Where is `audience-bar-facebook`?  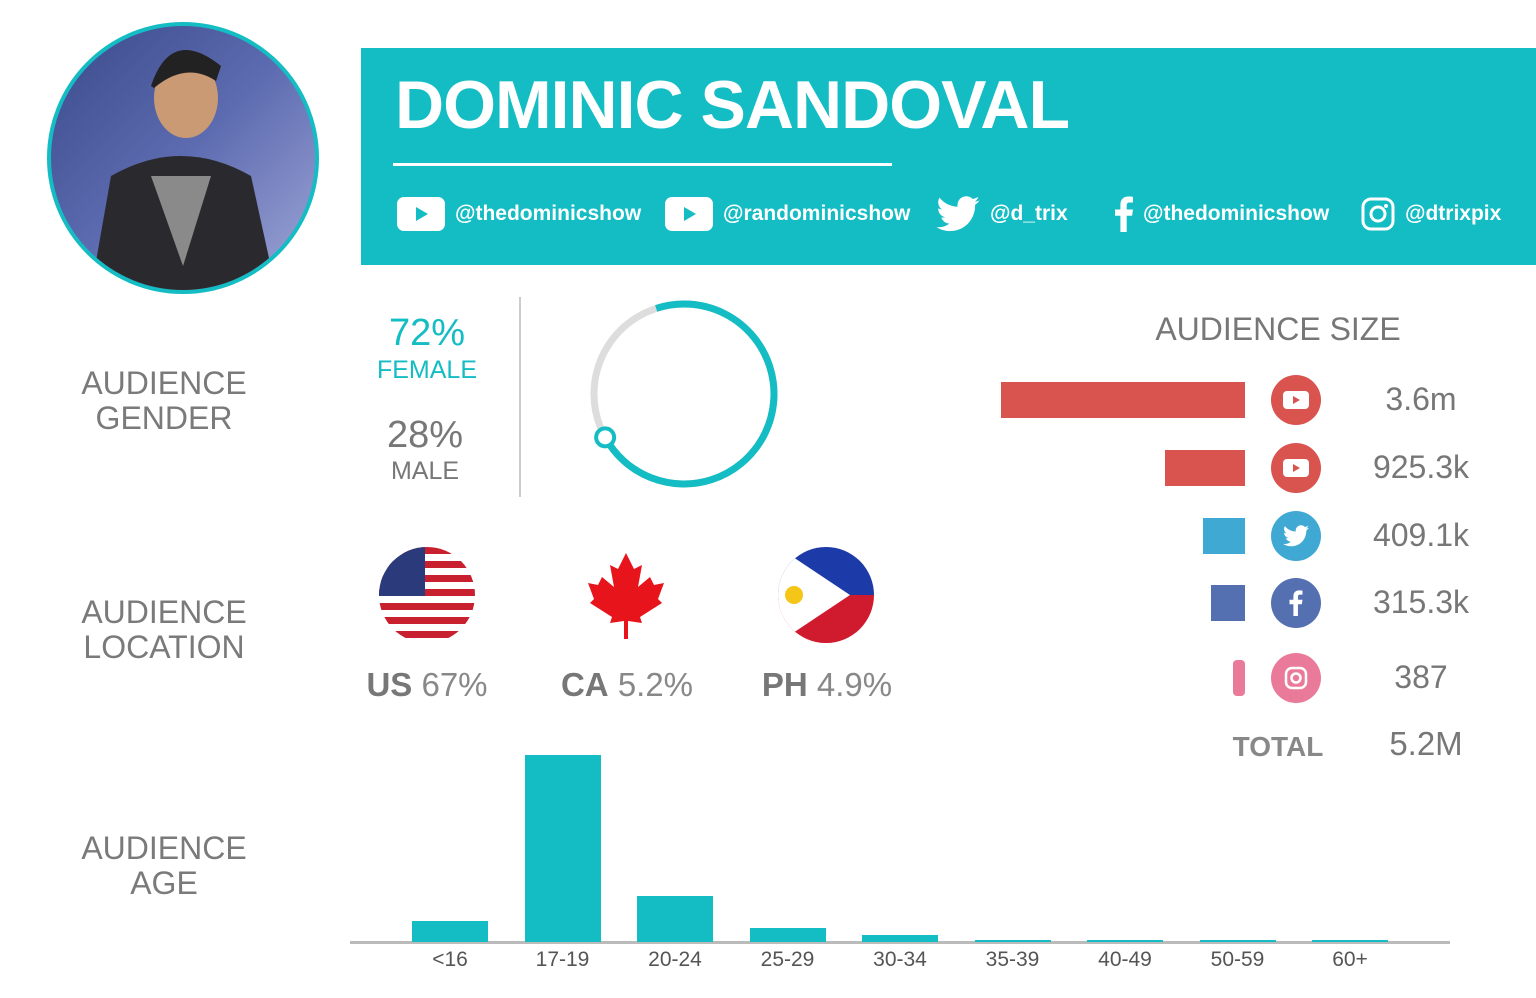
audience-bar-facebook is located at coordinates (1228, 603).